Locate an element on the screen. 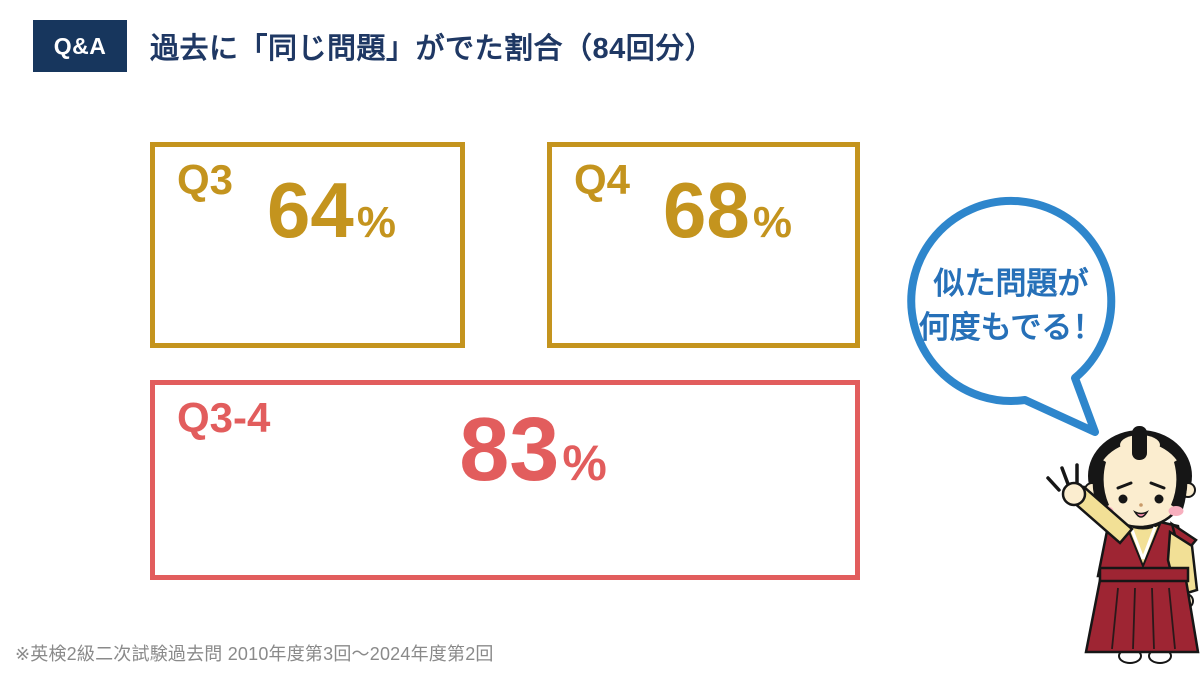 The width and height of the screenshot is (1200, 675). stat-box-q4-value: 68 % is located at coordinates (703, 257).